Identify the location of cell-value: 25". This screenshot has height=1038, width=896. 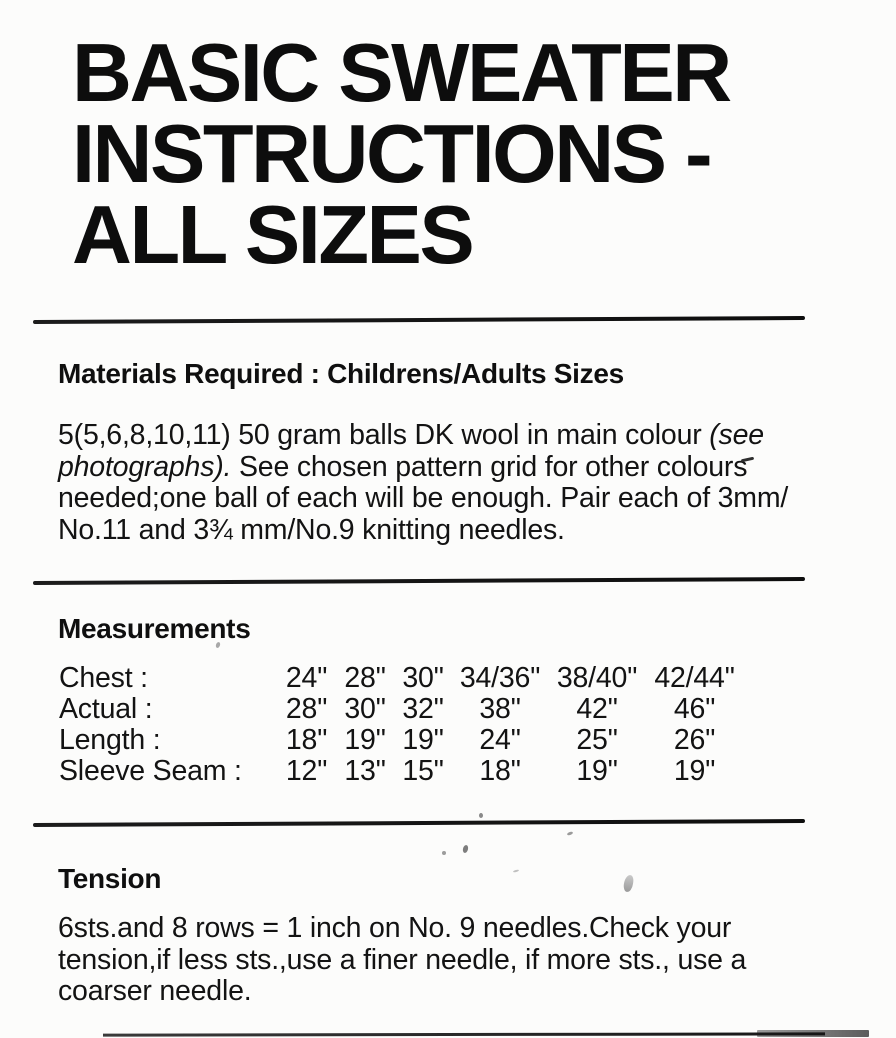
(597, 740).